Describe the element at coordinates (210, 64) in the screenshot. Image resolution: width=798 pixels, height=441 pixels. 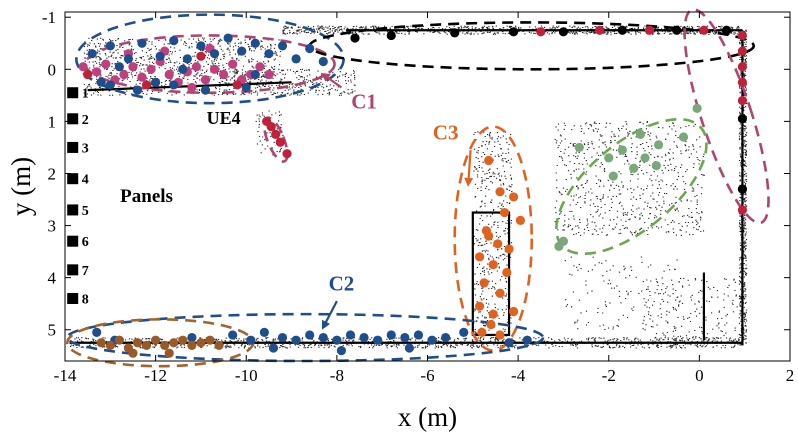
I see `cluster-ellipse-c1` at that location.